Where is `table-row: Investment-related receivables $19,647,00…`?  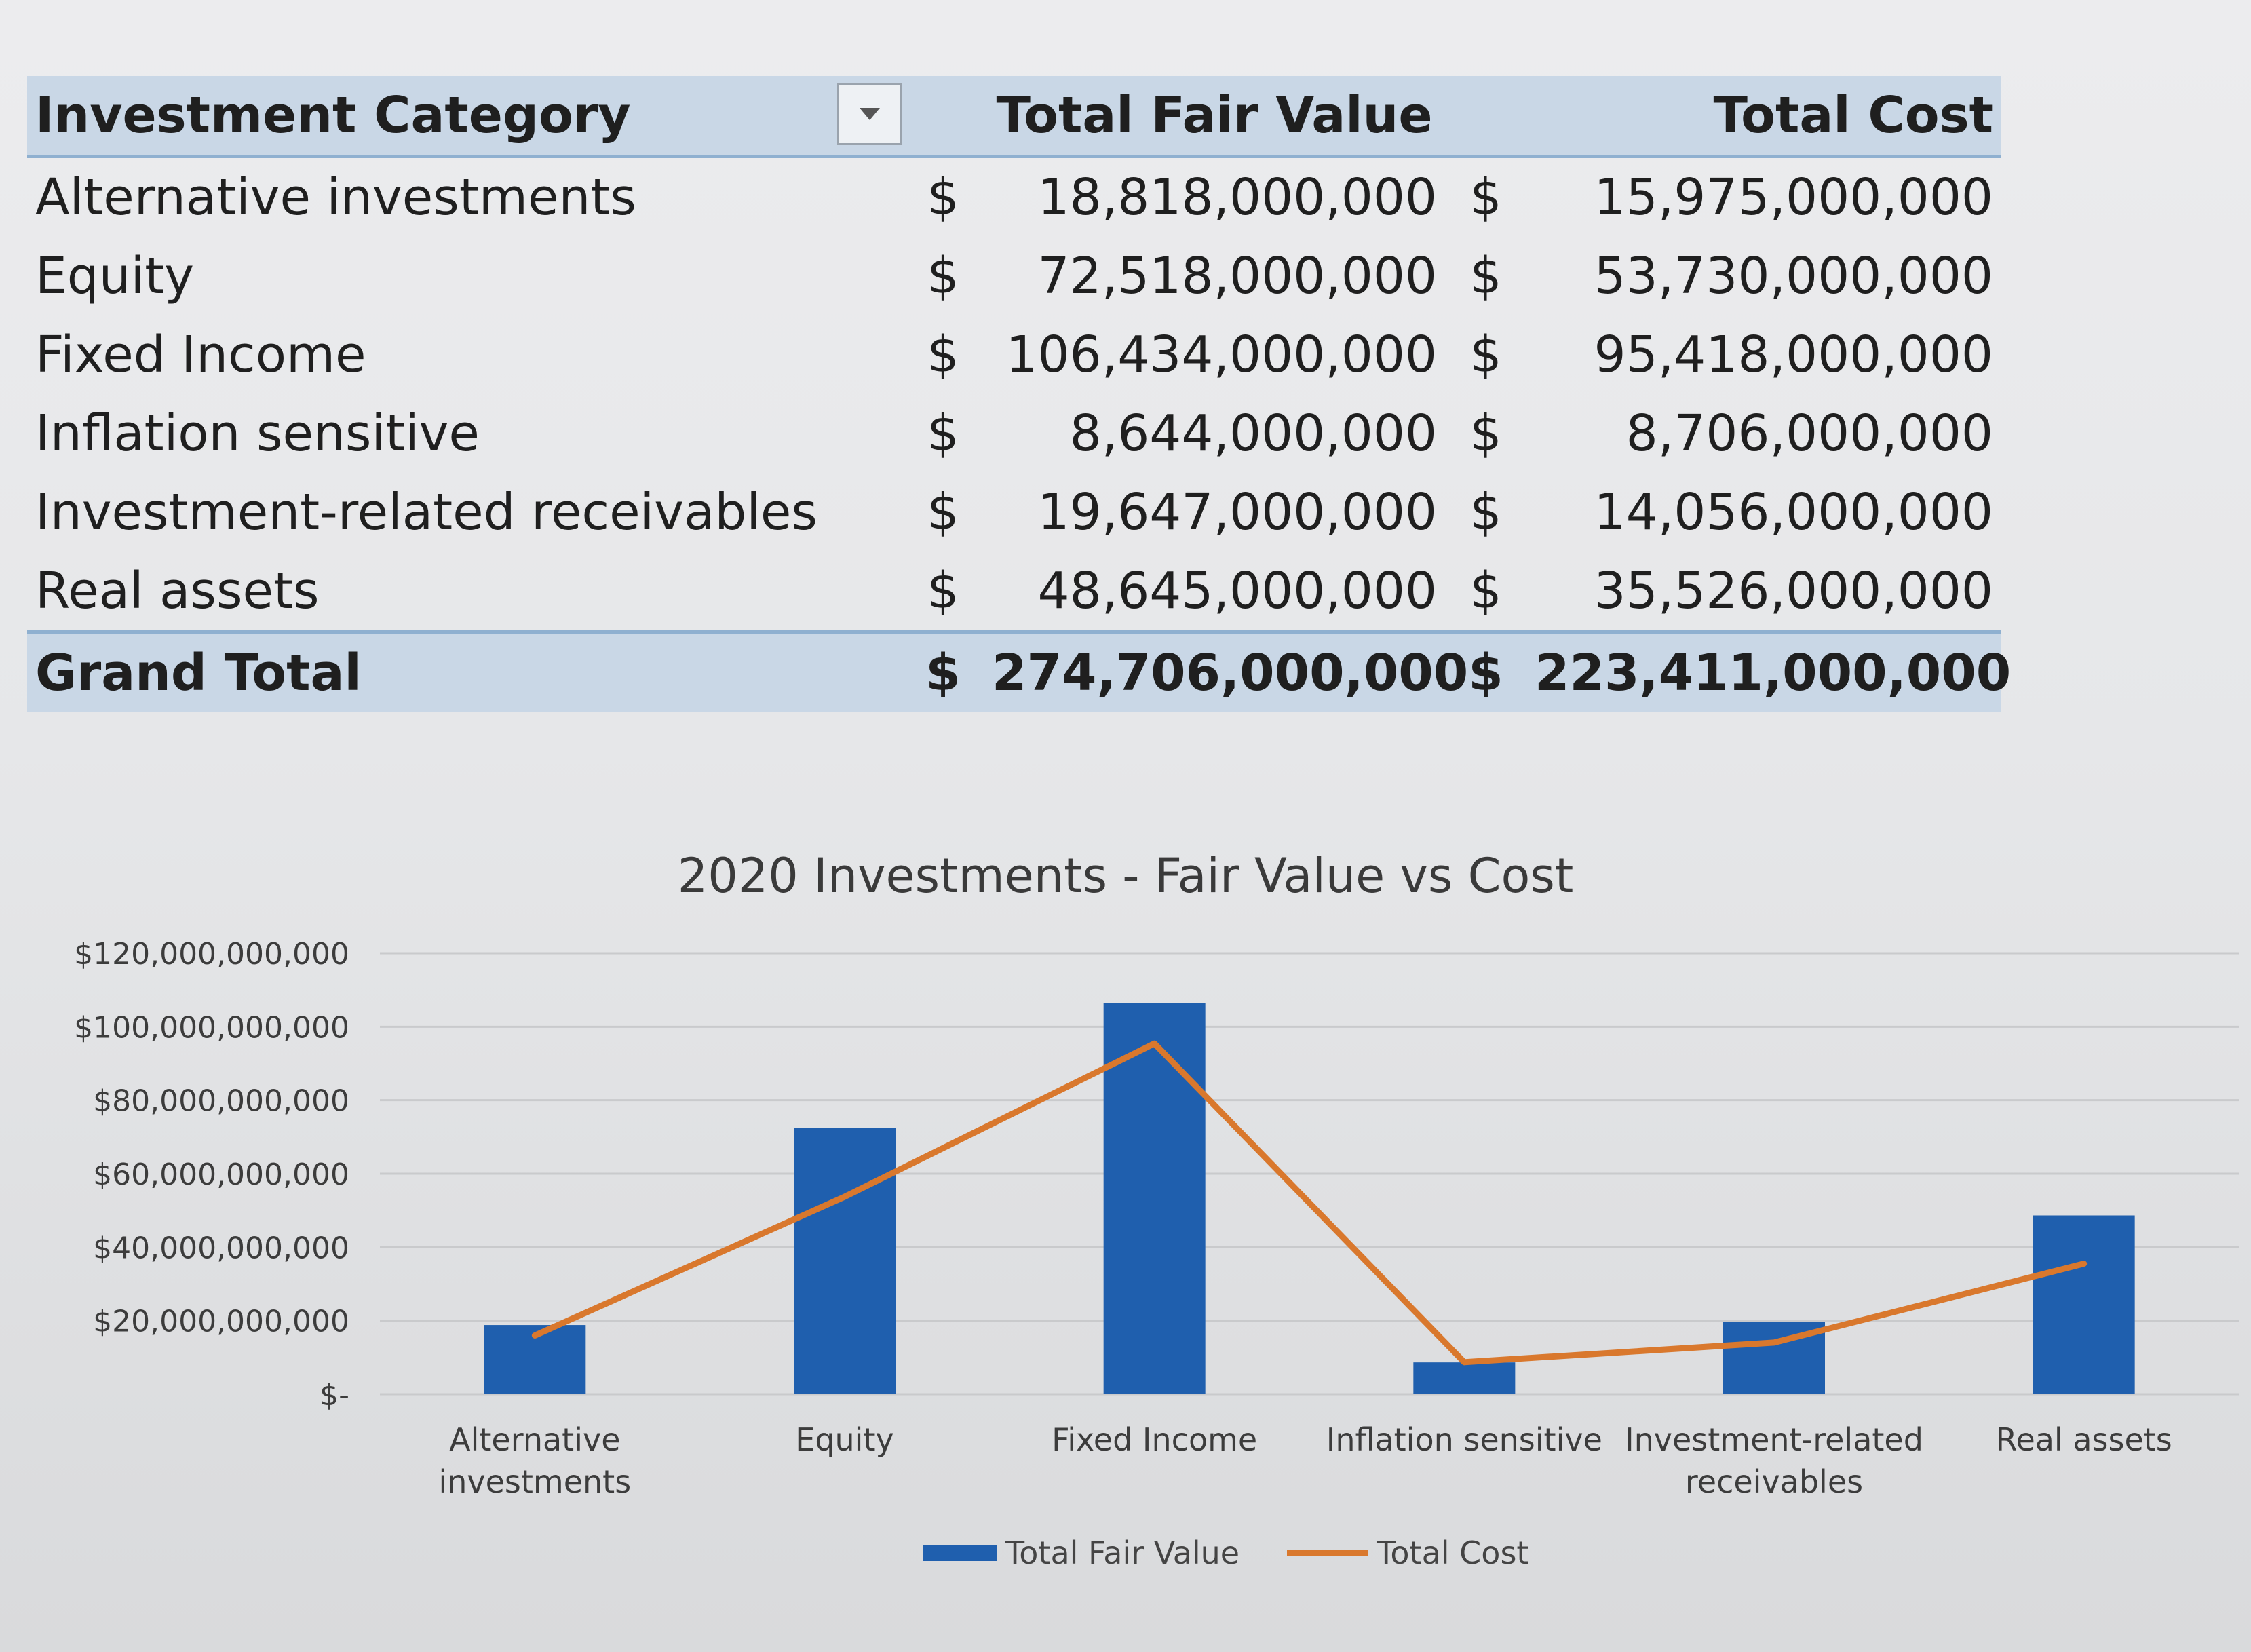 table-row: Investment-related receivables $19,647,00… is located at coordinates (1014, 512).